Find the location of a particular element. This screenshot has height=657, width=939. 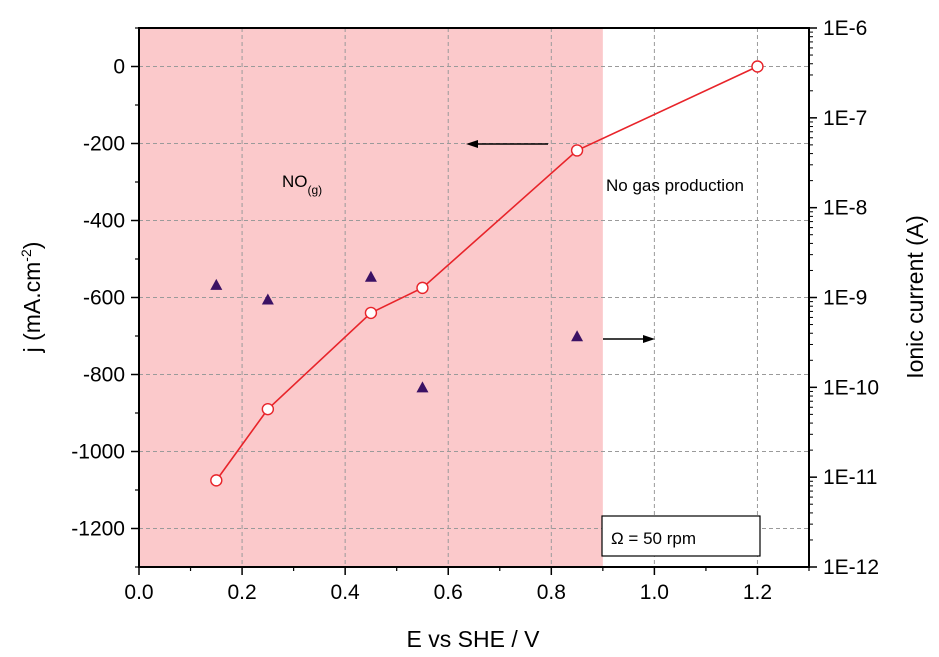

y-axis-title-close: ) is located at coordinates (32, 246).